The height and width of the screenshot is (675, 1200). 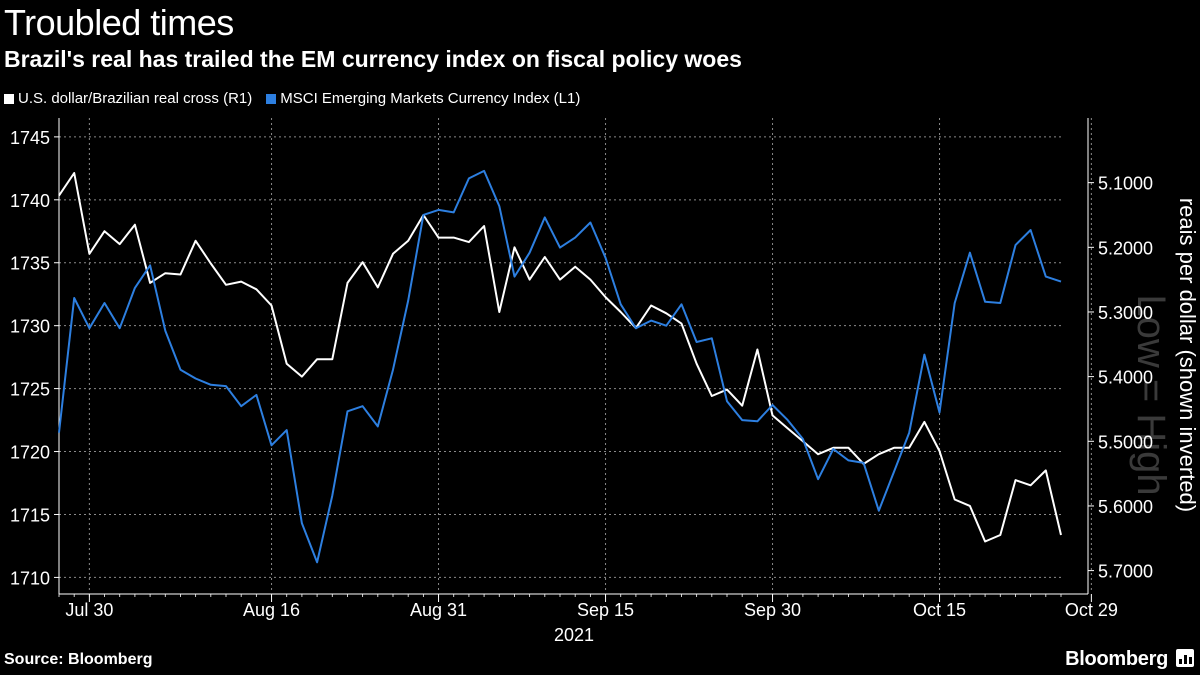 What do you see at coordinates (135, 98) in the screenshot?
I see `legend-label-usdbrl: U.S. dollar/Brazilian real cross (R1)` at bounding box center [135, 98].